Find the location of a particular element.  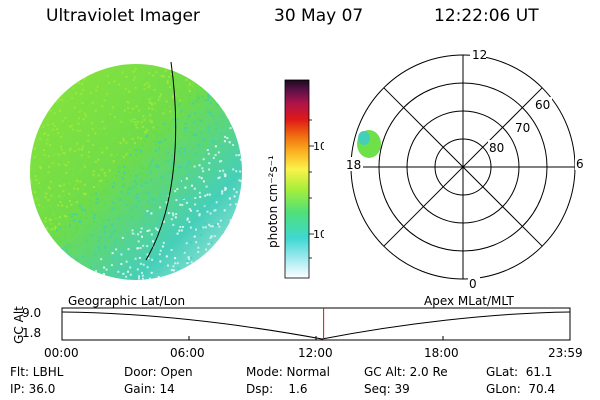

color-tick-10: 10 is located at coordinates (318, 234).